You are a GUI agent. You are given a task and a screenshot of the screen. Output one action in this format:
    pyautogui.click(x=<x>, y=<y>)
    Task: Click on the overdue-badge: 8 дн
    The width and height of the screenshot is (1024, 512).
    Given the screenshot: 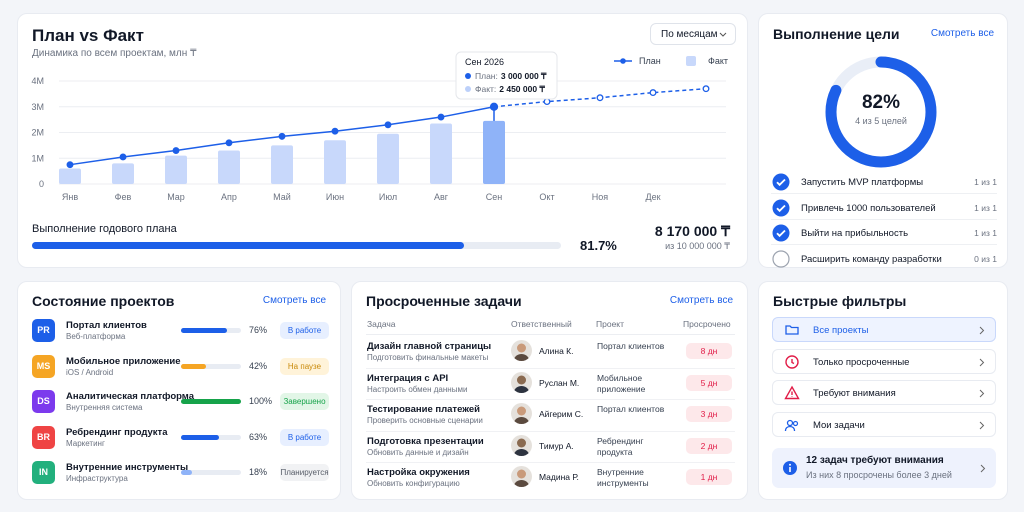 What is the action you would take?
    pyautogui.click(x=709, y=351)
    